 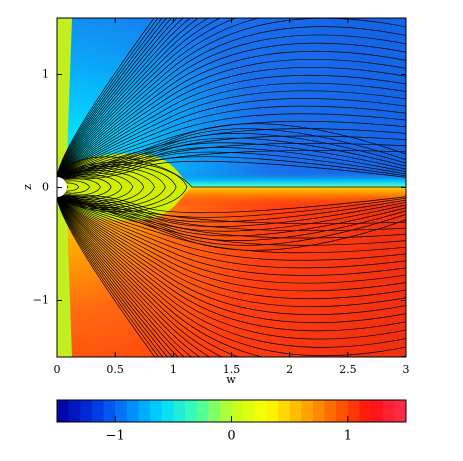 What do you see at coordinates (115, 436) in the screenshot?
I see `colorbar-tick-label: −1` at bounding box center [115, 436].